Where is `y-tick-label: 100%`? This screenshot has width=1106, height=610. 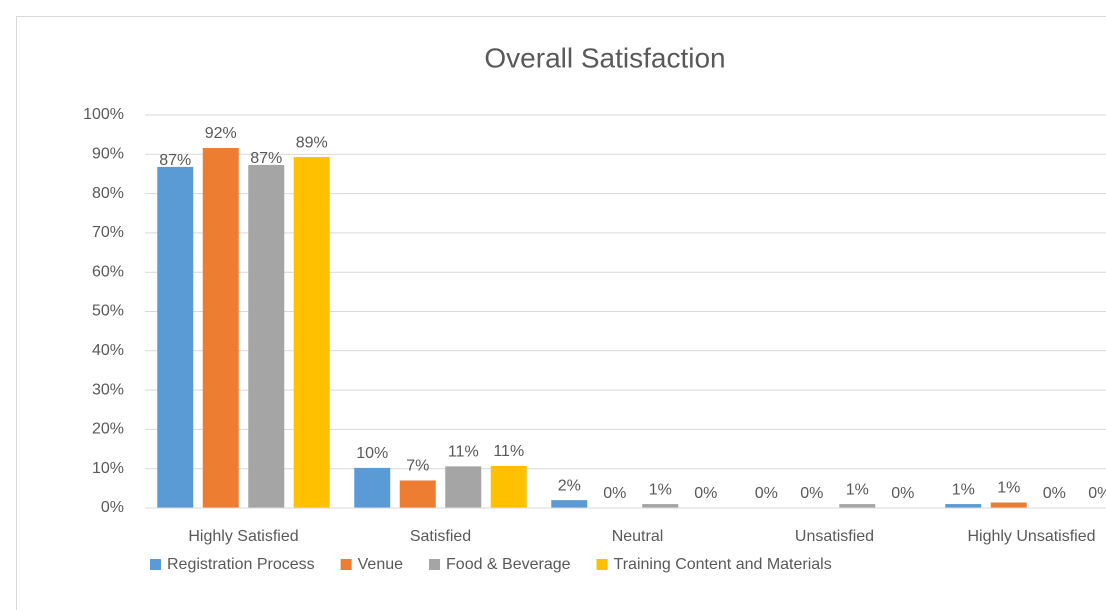
y-tick-label: 100% is located at coordinates (103, 114).